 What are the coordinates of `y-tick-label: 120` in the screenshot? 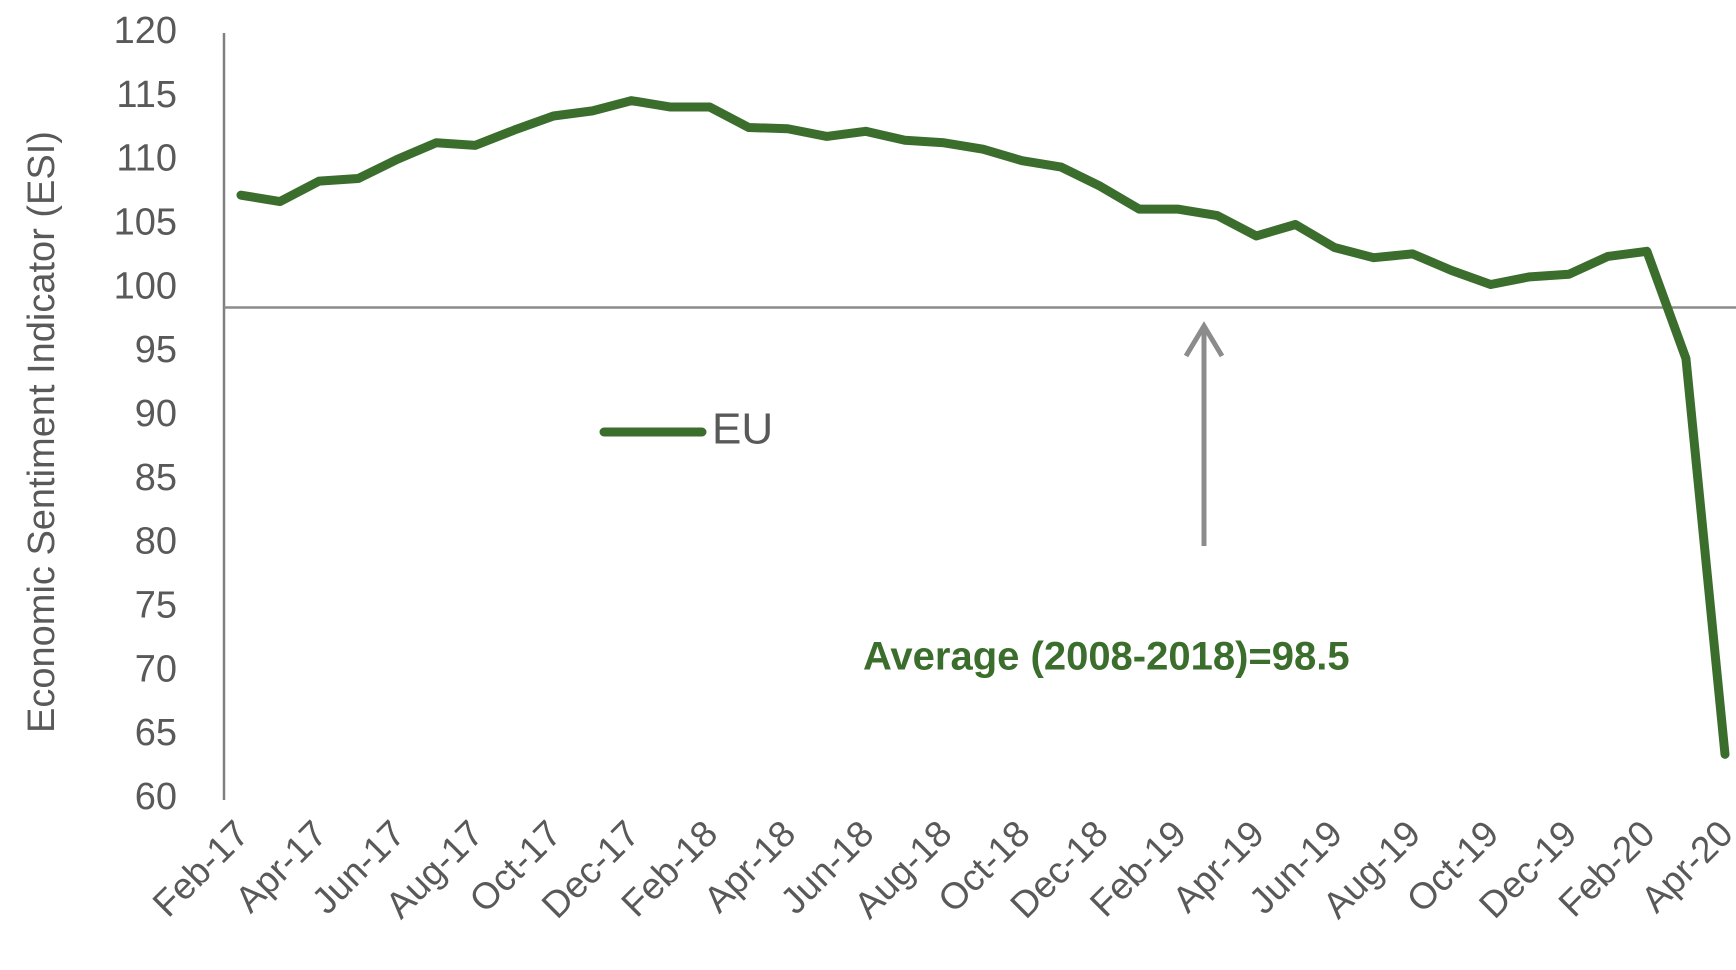 It's located at (145, 31).